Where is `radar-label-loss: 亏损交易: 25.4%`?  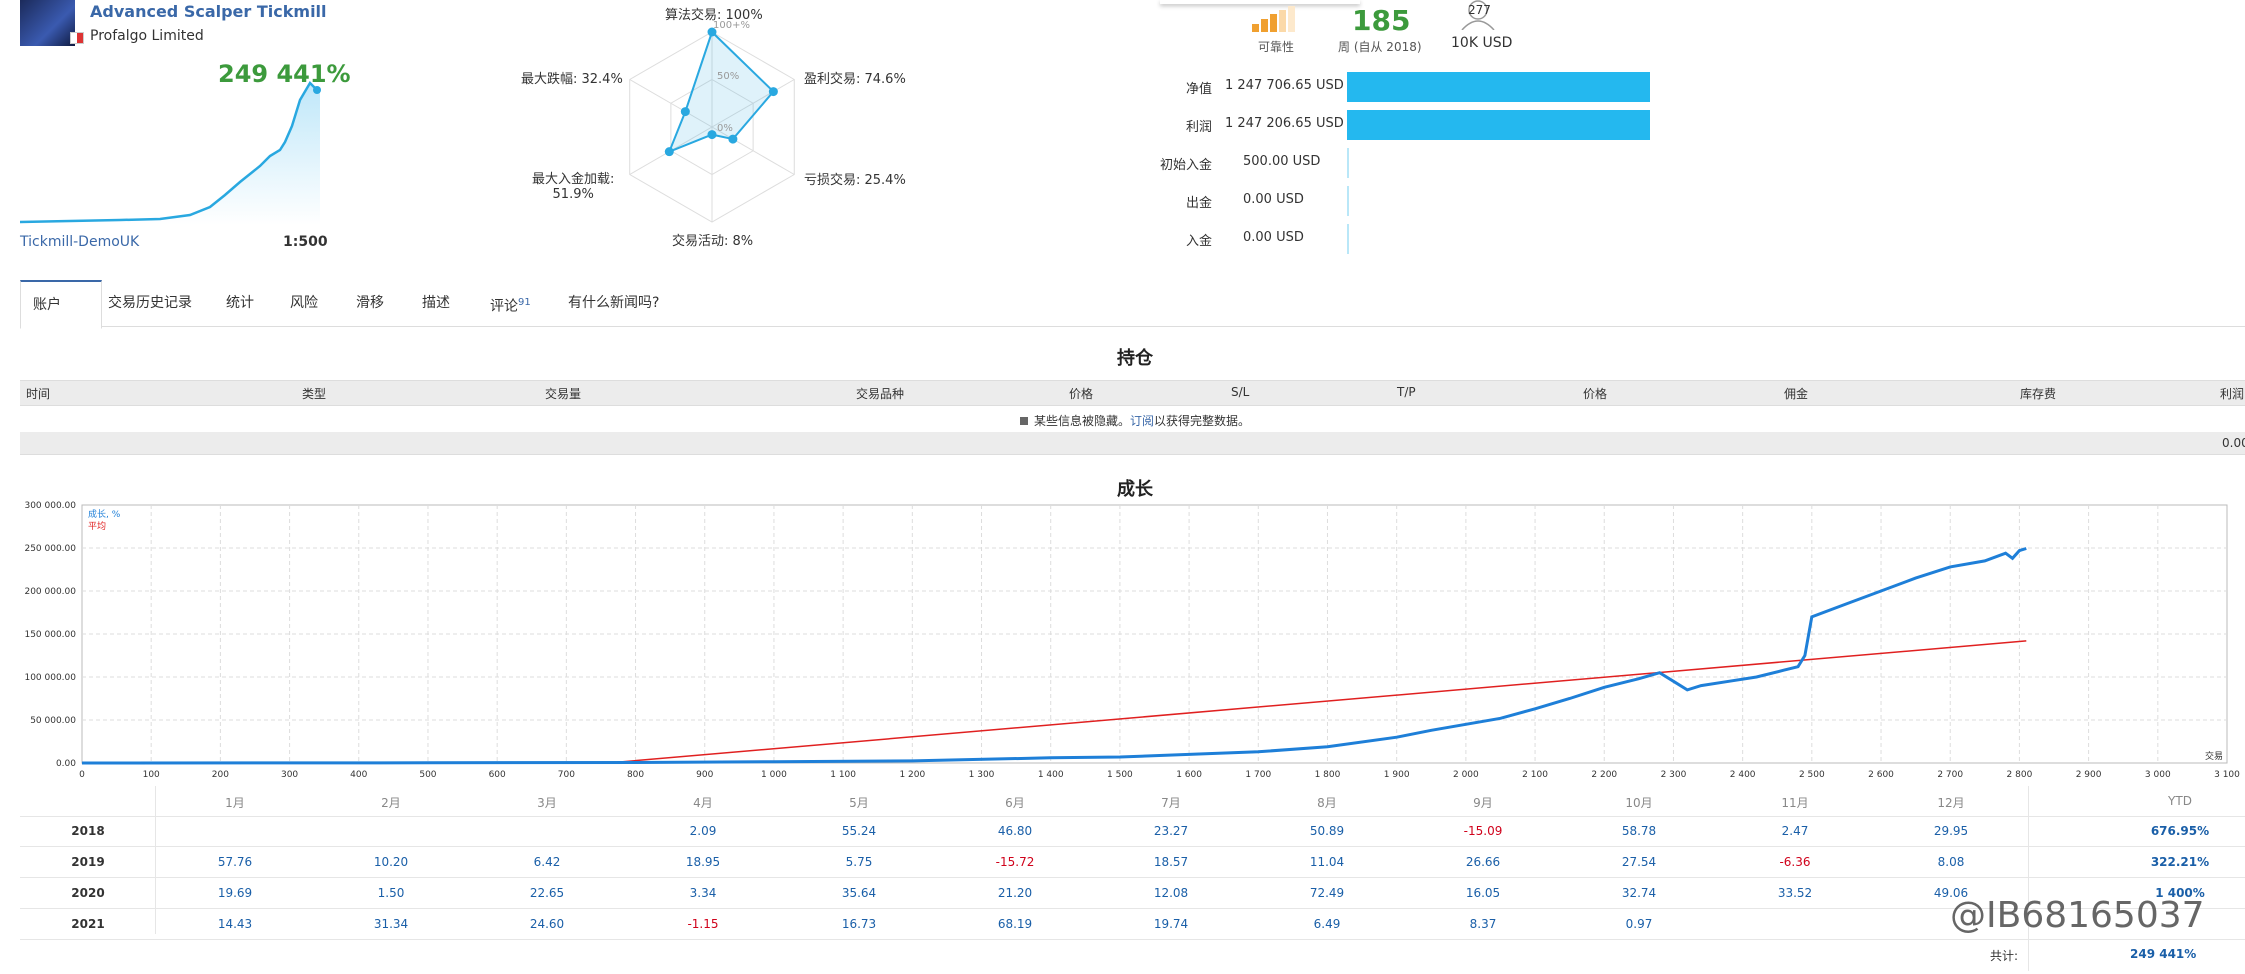
radar-label-loss: 亏损交易: 25.4% is located at coordinates (855, 180).